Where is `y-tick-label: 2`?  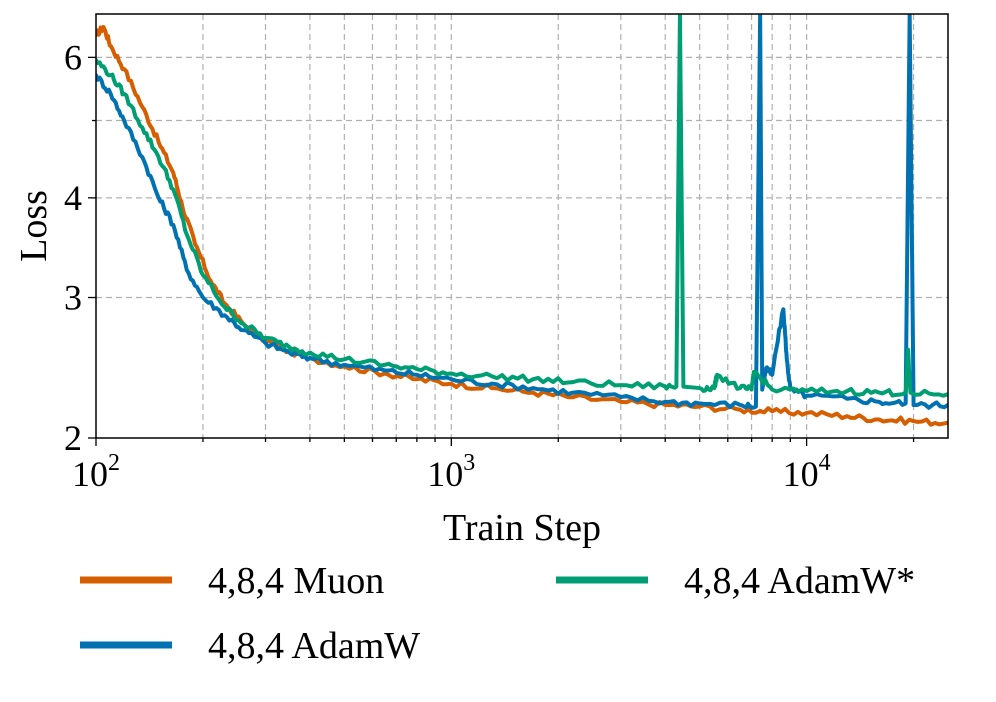
y-tick-label: 2 is located at coordinates (73, 438).